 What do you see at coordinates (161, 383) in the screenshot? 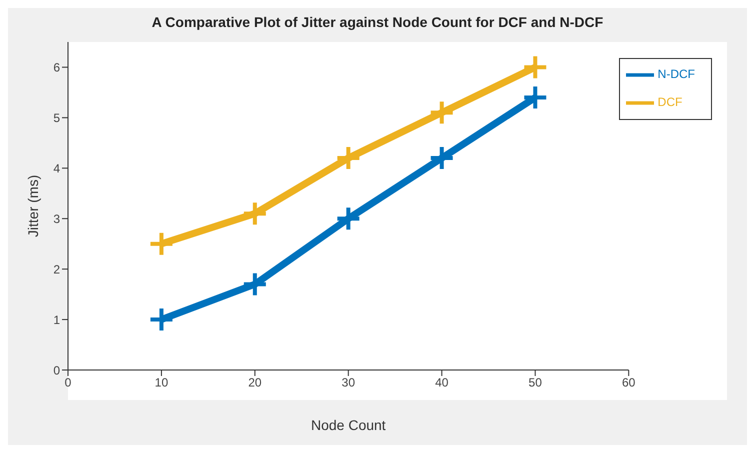
I see `x-tick-label: 10` at bounding box center [161, 383].